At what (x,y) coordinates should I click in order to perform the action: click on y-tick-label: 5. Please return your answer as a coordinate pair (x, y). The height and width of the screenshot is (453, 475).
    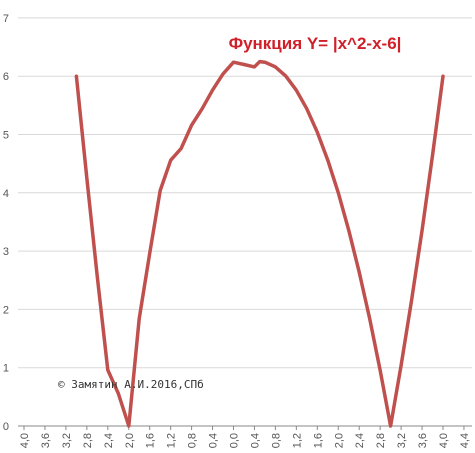
    Looking at the image, I should click on (6, 136).